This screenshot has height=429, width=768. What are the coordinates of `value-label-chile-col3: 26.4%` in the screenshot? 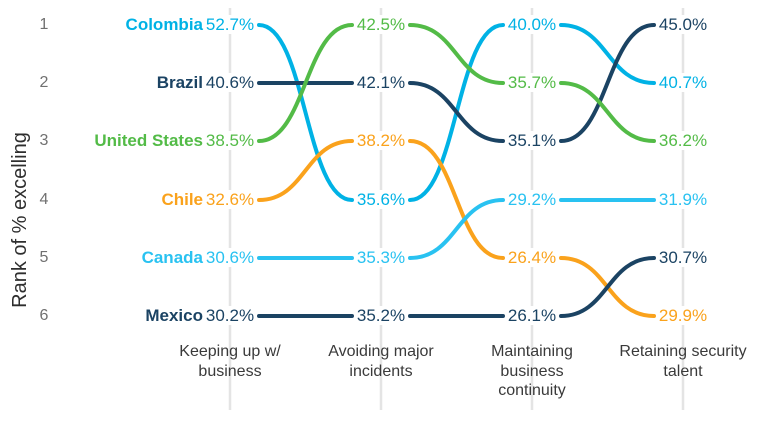 It's located at (532, 258).